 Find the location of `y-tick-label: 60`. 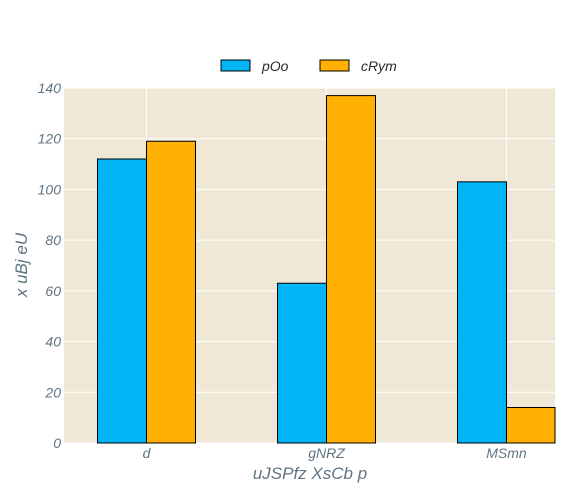

y-tick-label: 60 is located at coordinates (53, 291).